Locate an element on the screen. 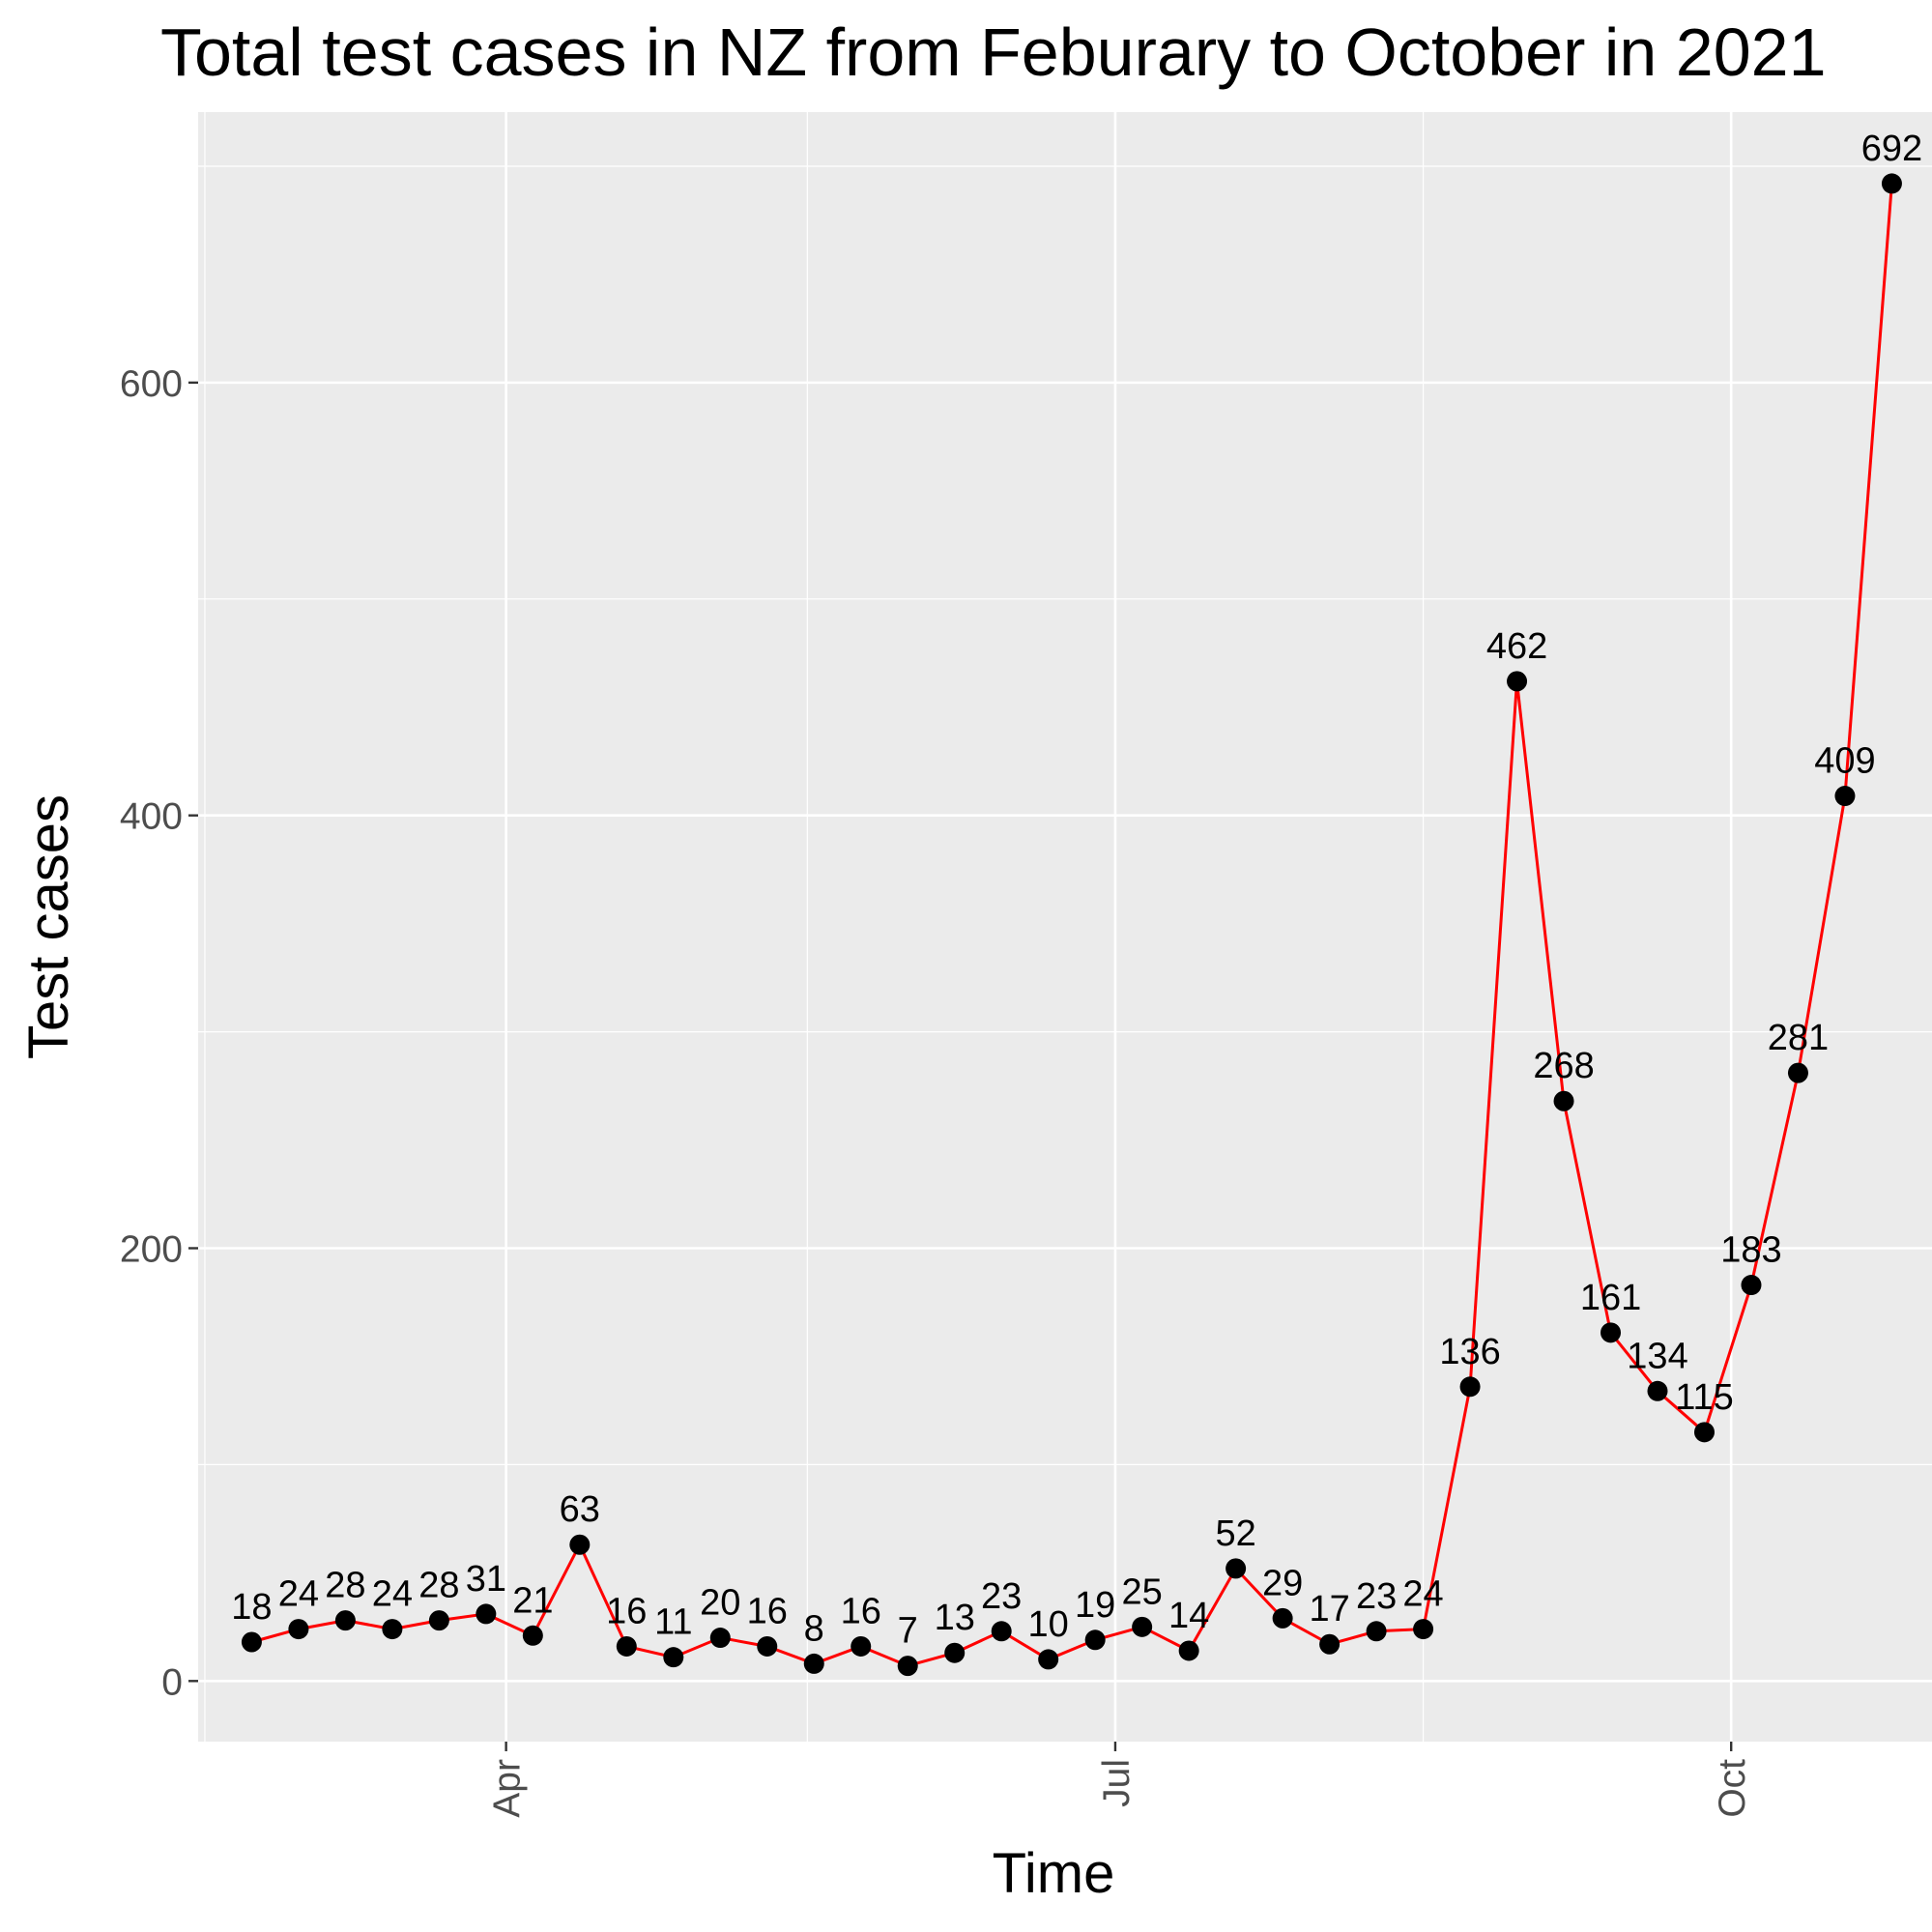  data-label: 63 is located at coordinates (580, 1509).